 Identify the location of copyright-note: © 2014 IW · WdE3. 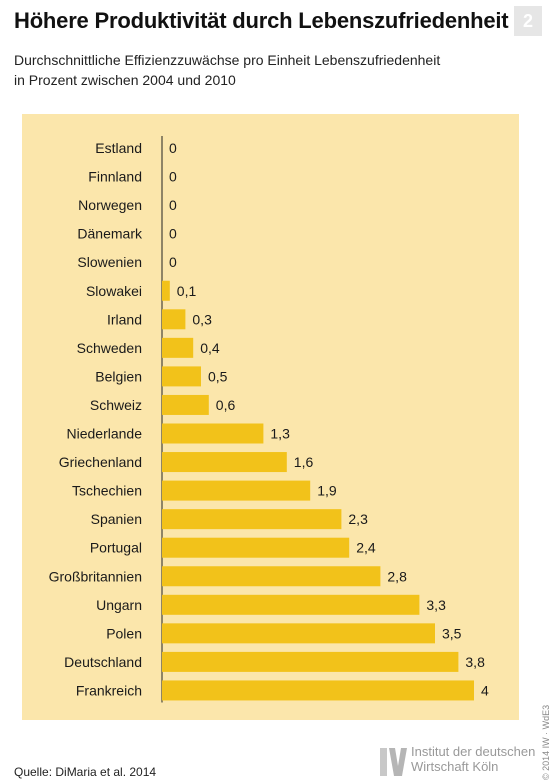
(541, 727).